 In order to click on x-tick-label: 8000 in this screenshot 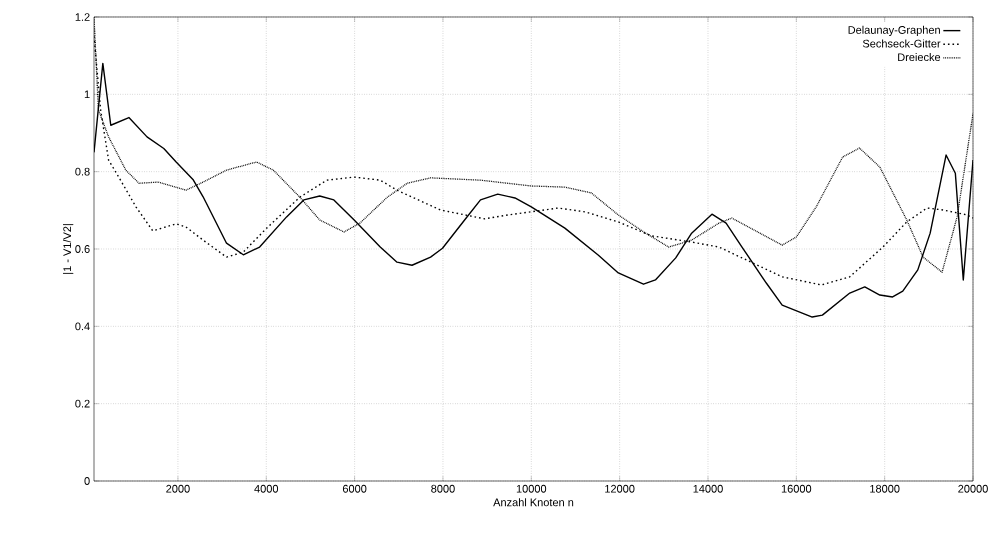, I will do `click(443, 488)`.